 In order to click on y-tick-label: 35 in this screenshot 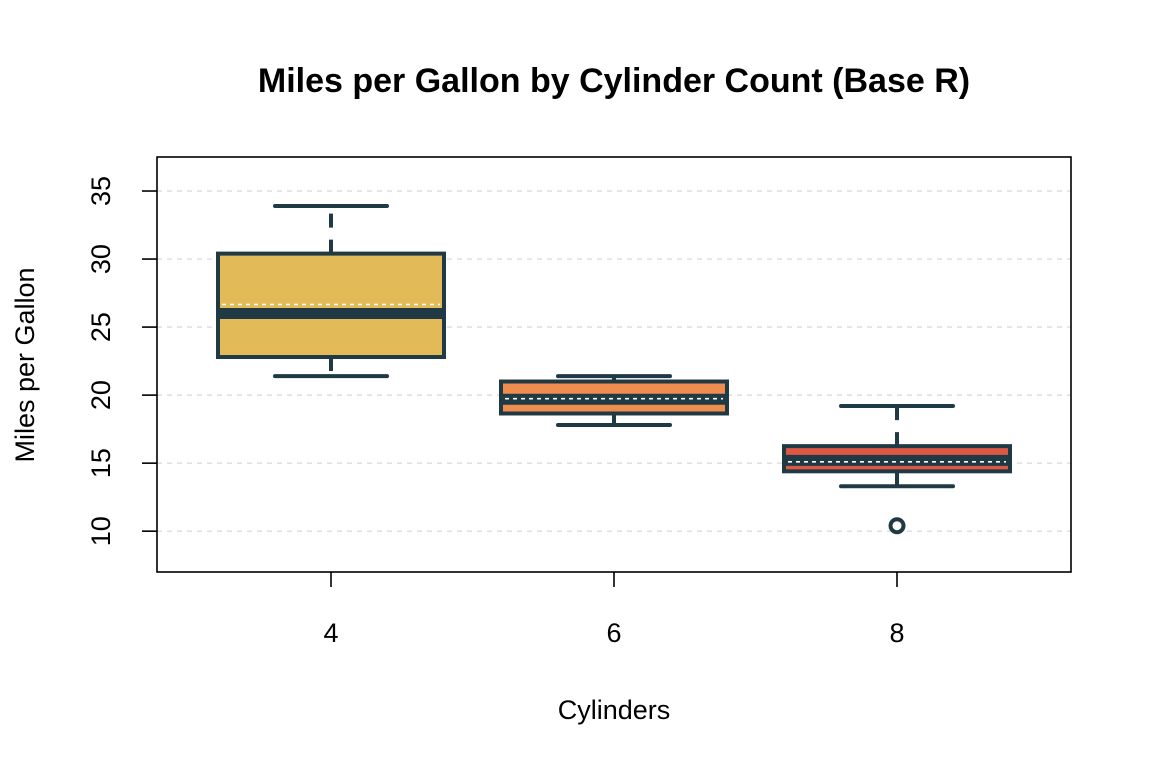, I will do `click(101, 191)`.